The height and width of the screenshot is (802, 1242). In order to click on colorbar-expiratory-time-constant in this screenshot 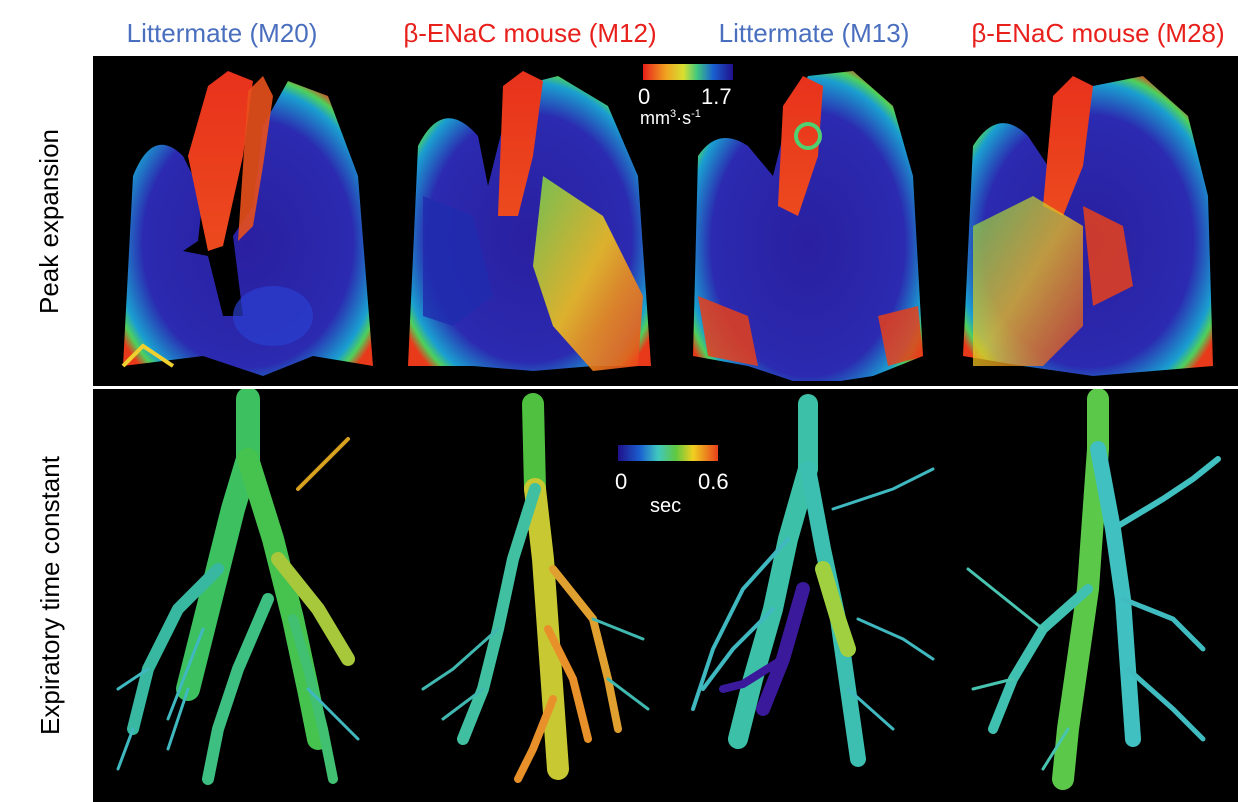, I will do `click(668, 453)`.